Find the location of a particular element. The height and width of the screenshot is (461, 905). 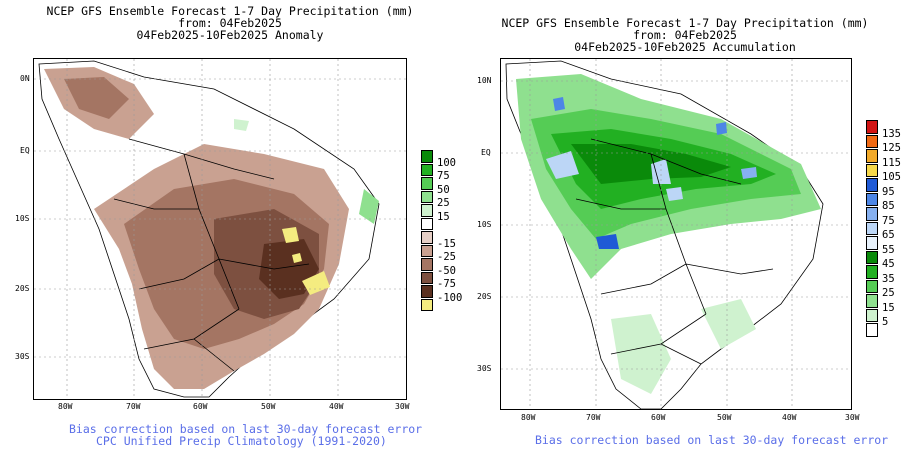

accumulation-lon-label: 50W is located at coordinates (724, 417).